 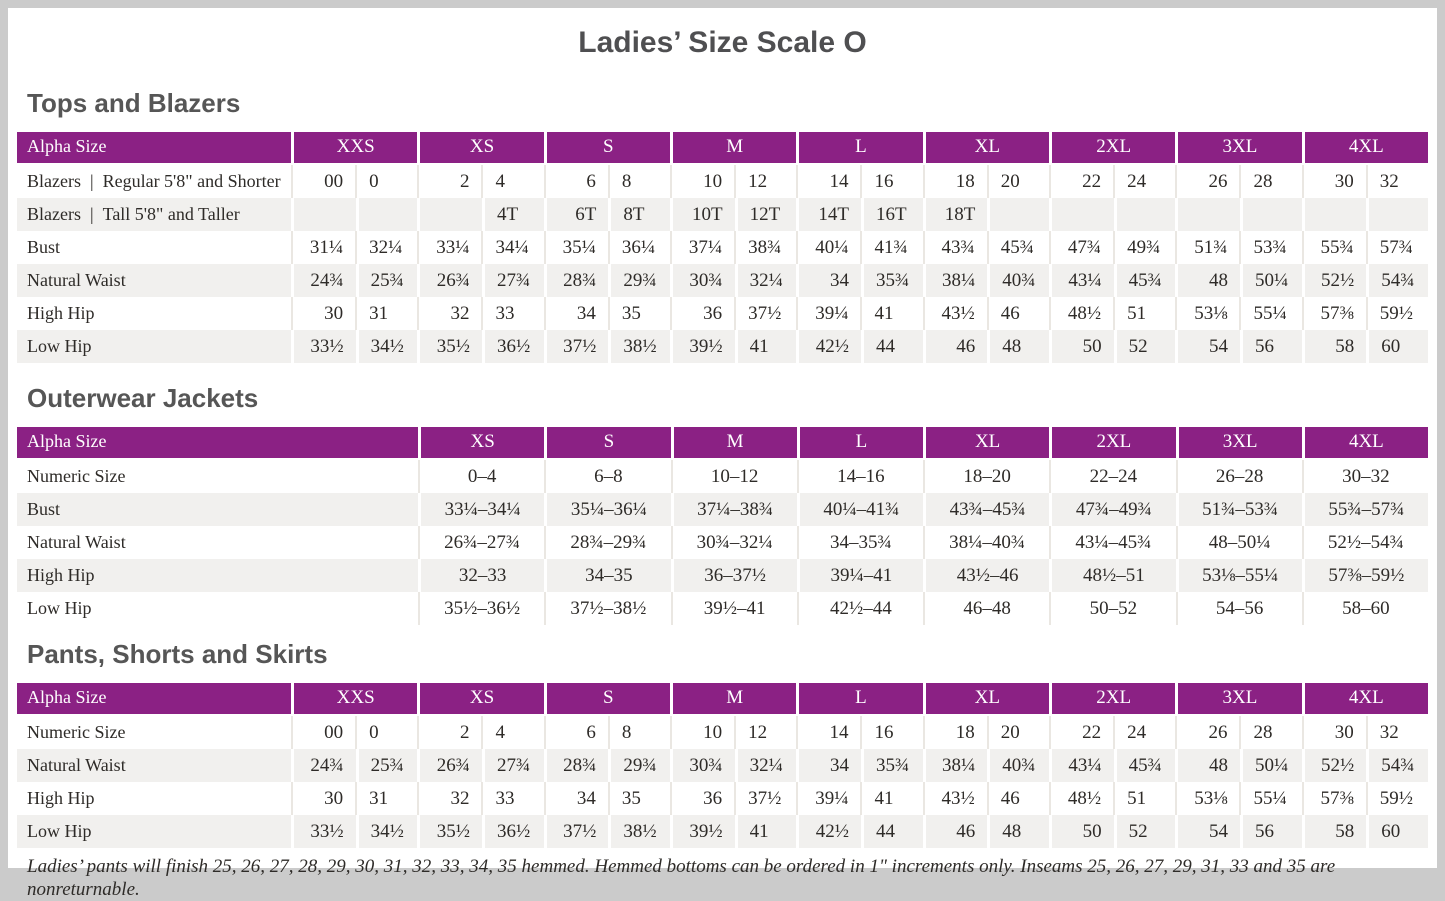 What do you see at coordinates (1144, 280) in the screenshot?
I see `size-value: 45¾` at bounding box center [1144, 280].